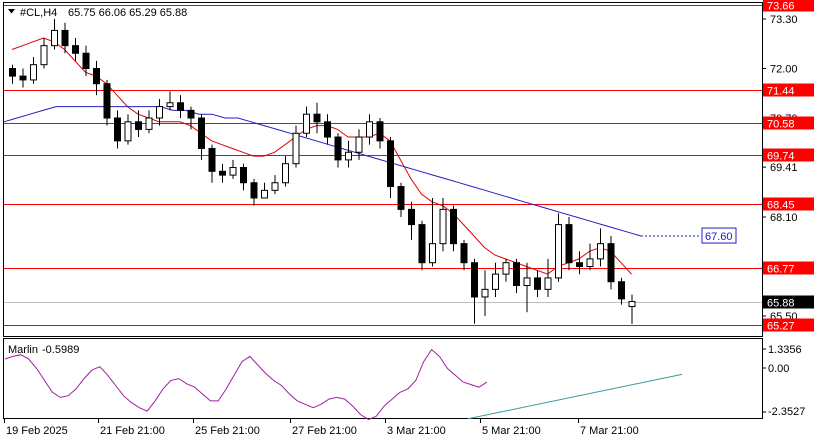 The height and width of the screenshot is (442, 814). Describe the element at coordinates (37, 431) in the screenshot. I see `time-tick-label: 19 Feb 2025` at that location.